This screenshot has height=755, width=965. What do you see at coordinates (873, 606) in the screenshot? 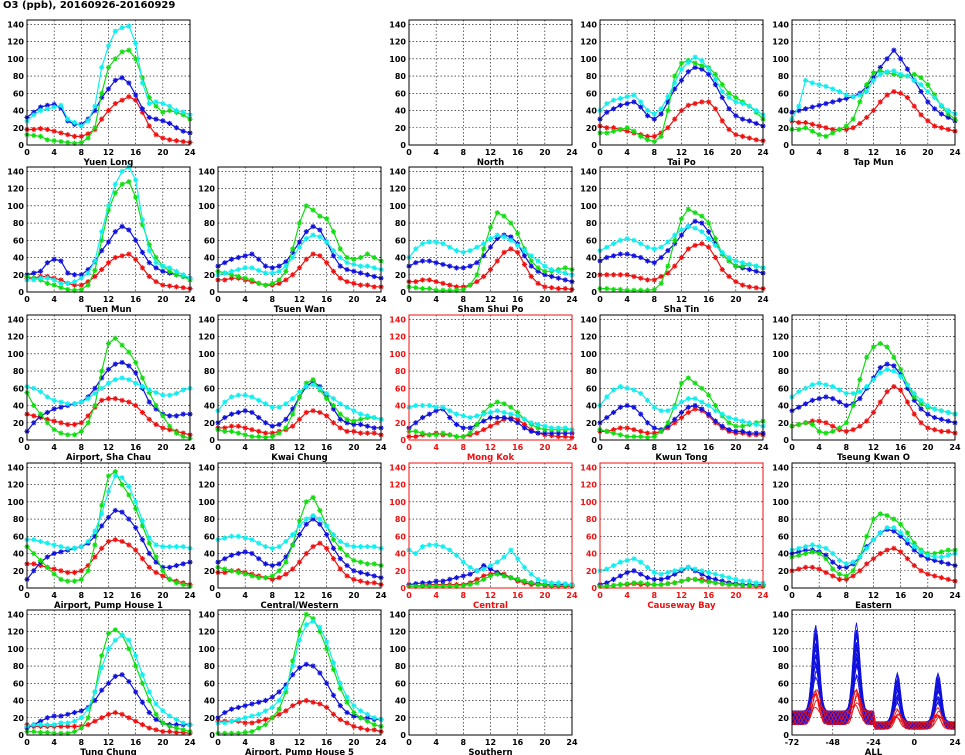
I see `station-label: Eastern` at bounding box center [873, 606].